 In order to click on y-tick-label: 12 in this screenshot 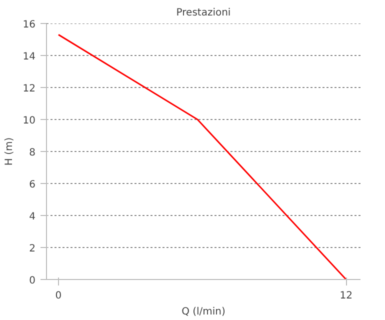, I will do `click(29, 89)`.